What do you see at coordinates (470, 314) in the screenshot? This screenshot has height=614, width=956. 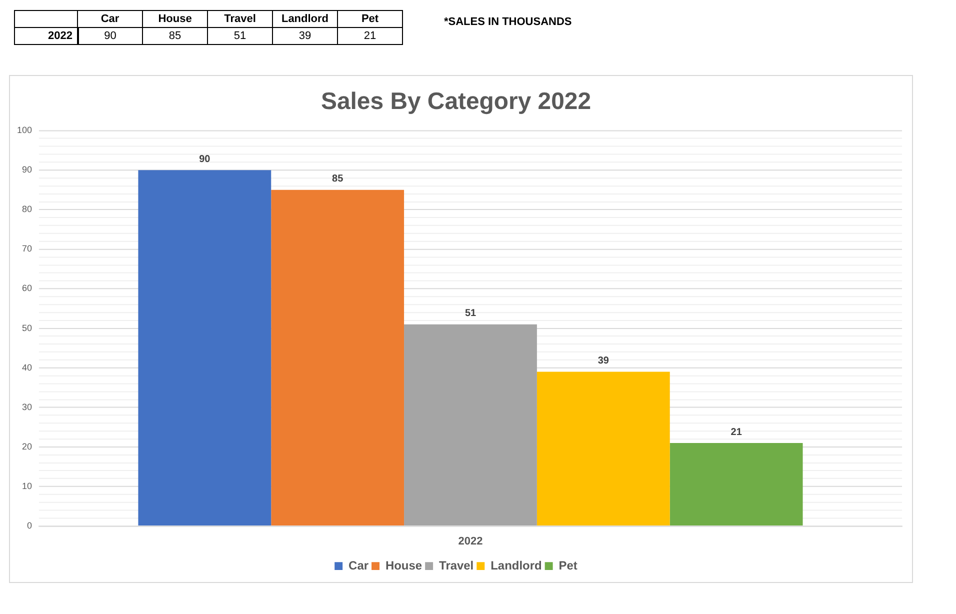 I see `data-label: 51` at bounding box center [470, 314].